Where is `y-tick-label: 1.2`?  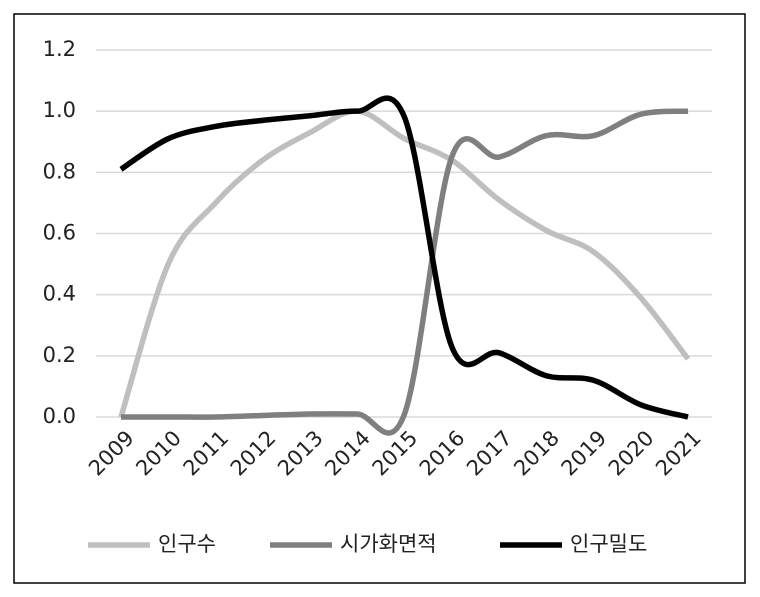
y-tick-label: 1.2 is located at coordinates (59, 49).